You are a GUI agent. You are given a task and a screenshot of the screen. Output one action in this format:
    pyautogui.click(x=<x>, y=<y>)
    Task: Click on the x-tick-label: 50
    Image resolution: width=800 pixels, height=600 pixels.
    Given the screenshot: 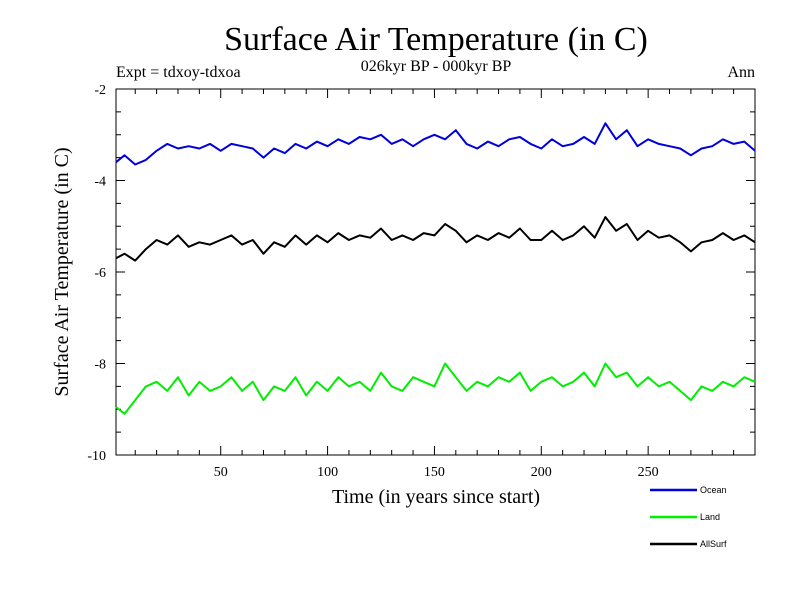 What is the action you would take?
    pyautogui.click(x=221, y=472)
    